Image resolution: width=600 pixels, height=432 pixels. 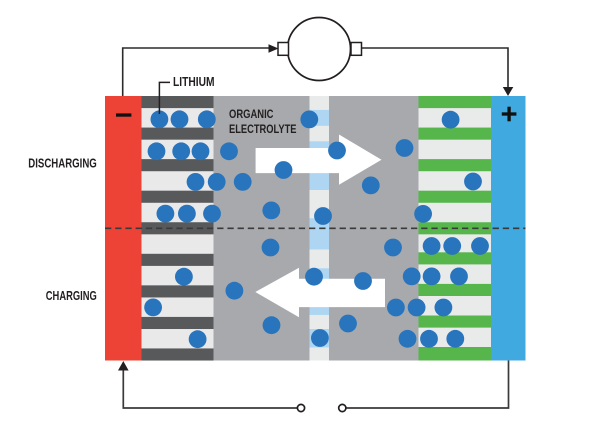 I want to click on svg-text: ELECTROLYTE, so click(x=263, y=129).